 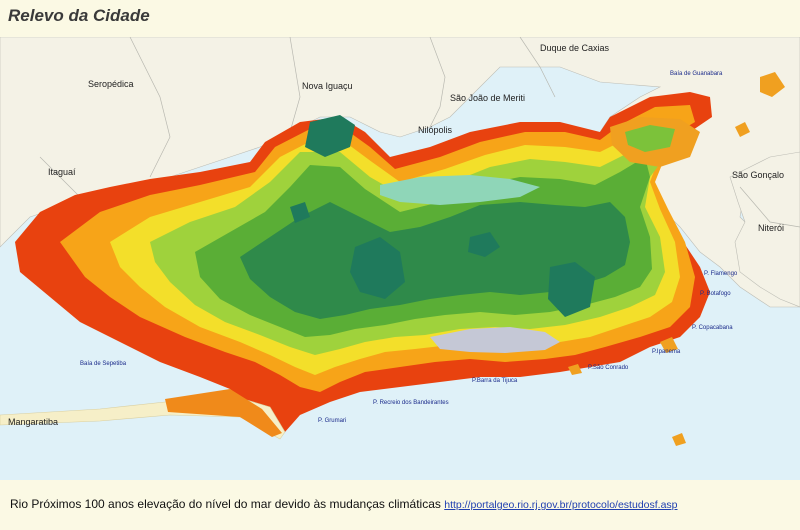 I want to click on label-p-botafogo: P. Botafogo, so click(x=715, y=294).